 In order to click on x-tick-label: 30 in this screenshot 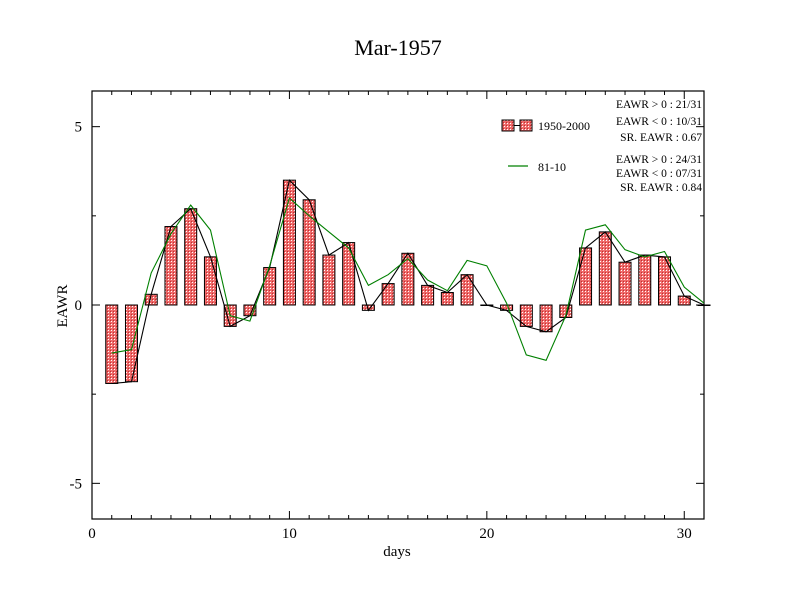, I will do `click(684, 534)`.